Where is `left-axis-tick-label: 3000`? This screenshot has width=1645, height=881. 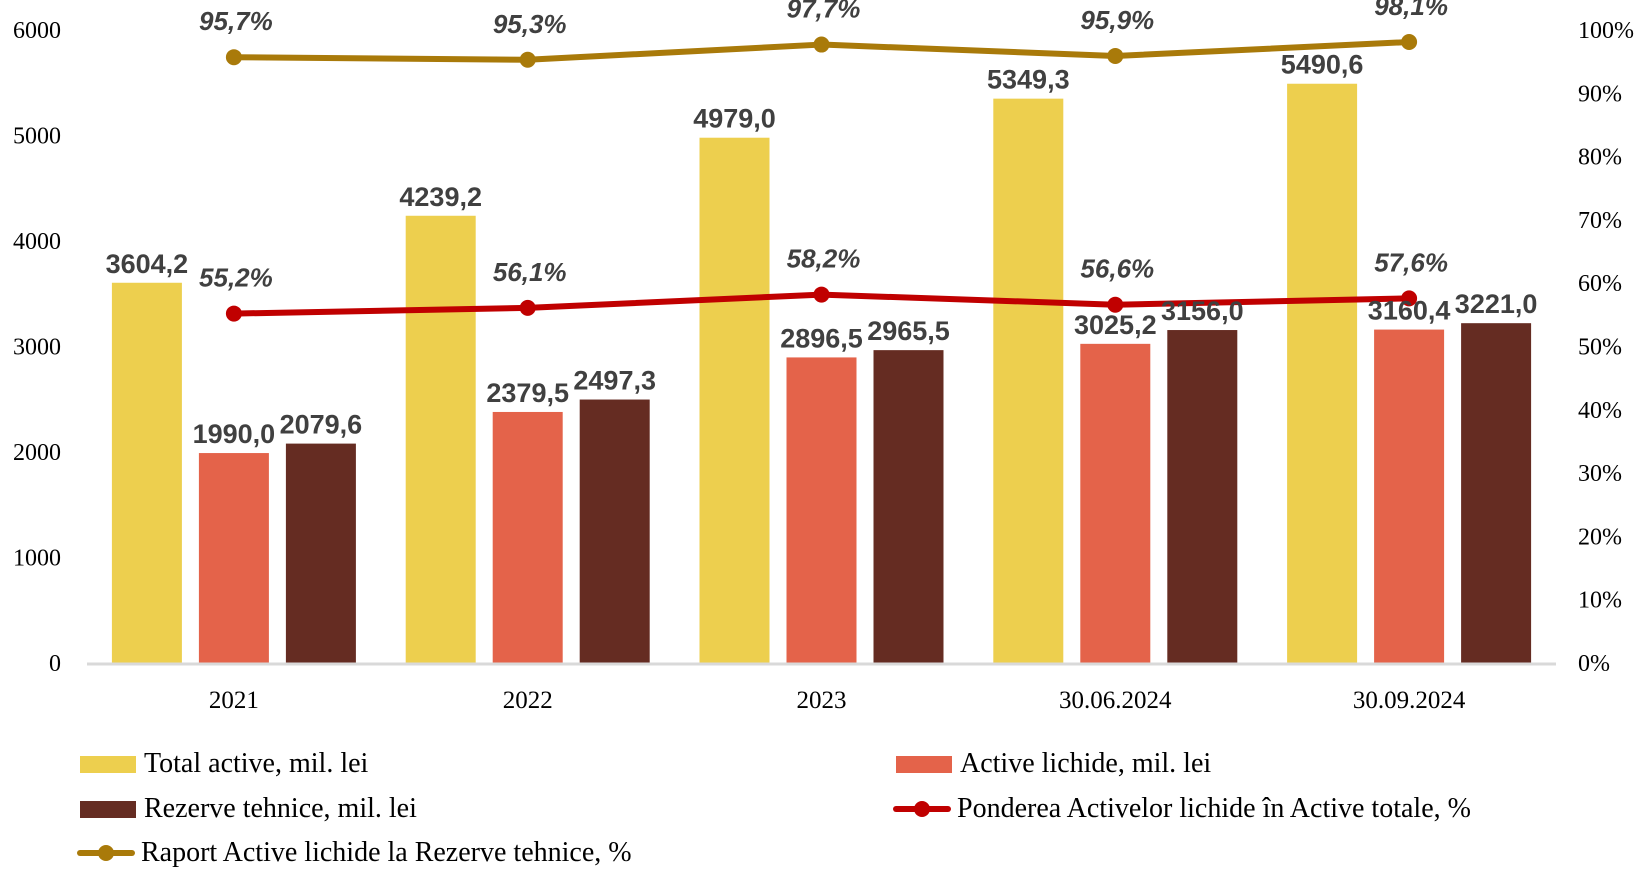
left-axis-tick-label: 3000 is located at coordinates (37, 348).